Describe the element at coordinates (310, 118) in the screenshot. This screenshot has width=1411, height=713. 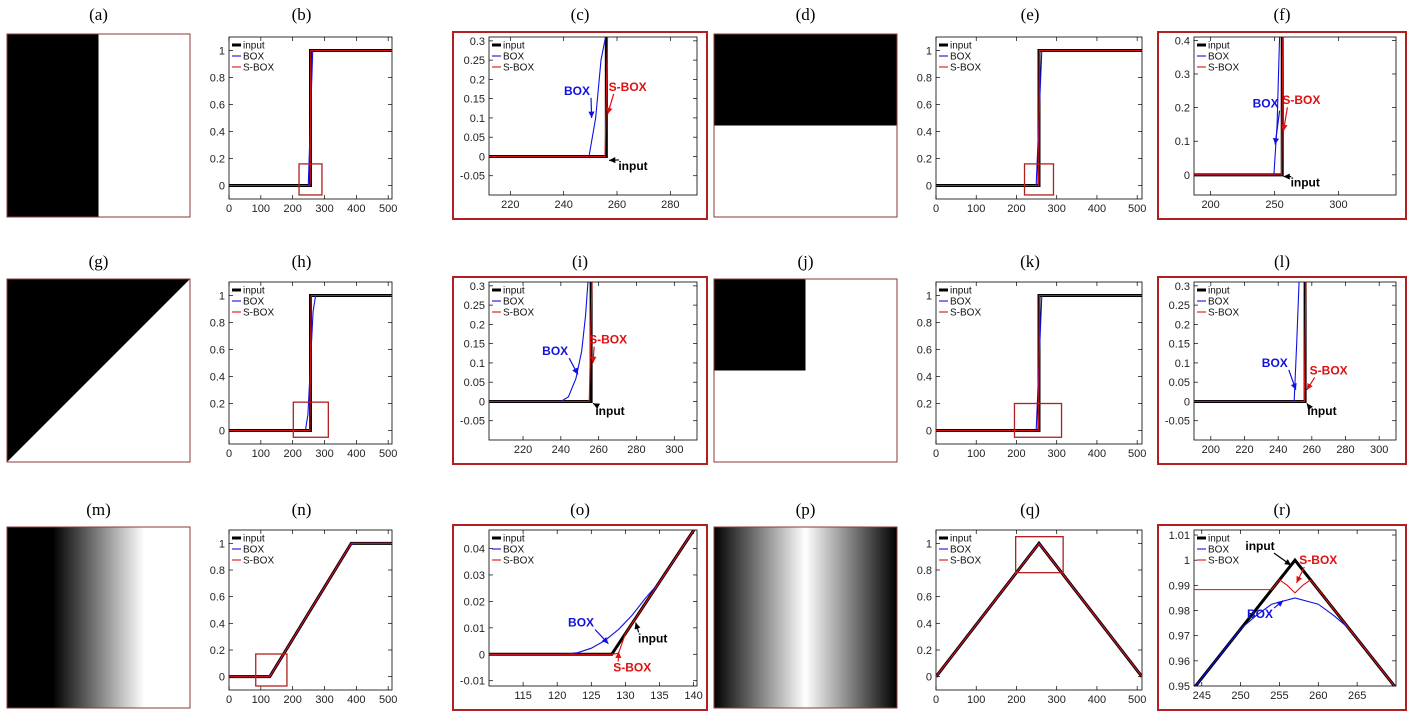
I see `data-area-b` at that location.